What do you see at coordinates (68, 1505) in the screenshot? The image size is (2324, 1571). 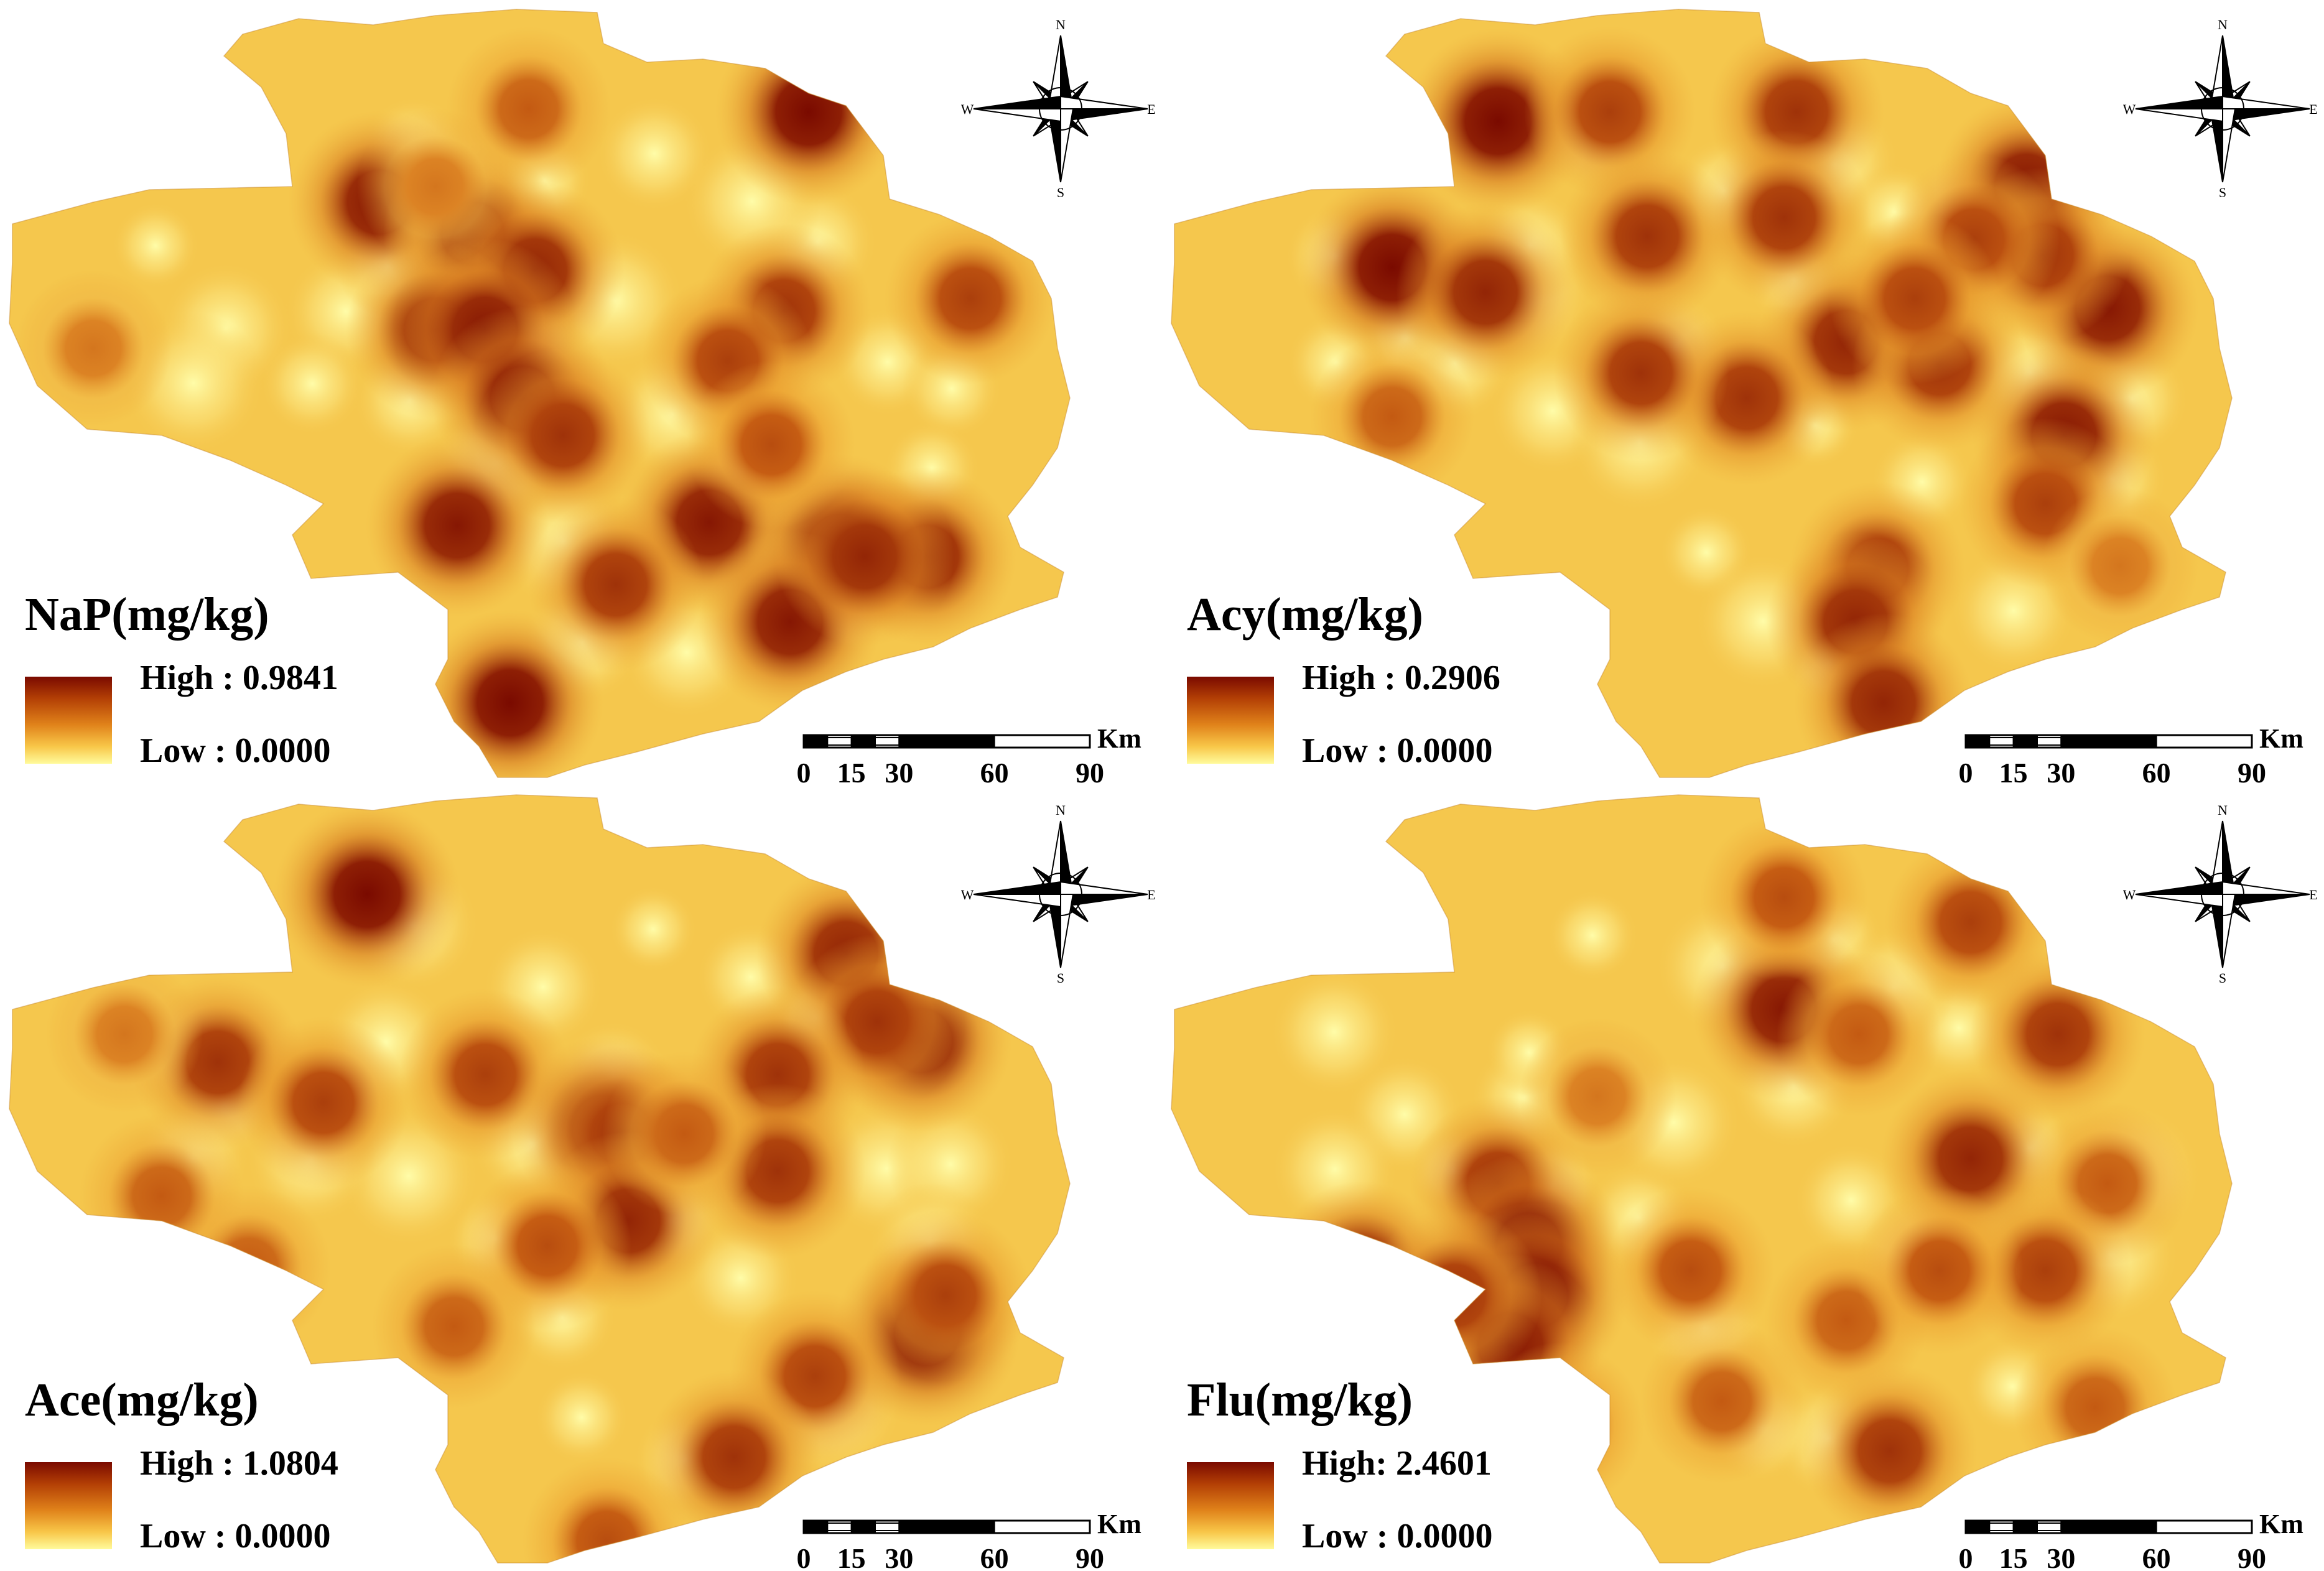 I see `ace-color-ramp` at bounding box center [68, 1505].